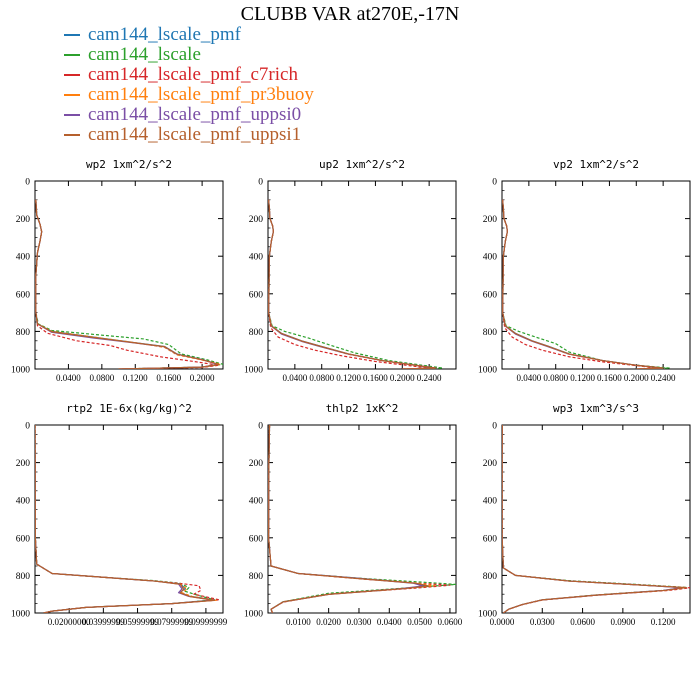 Image resolution: width=700 pixels, height=700 pixels. What do you see at coordinates (542, 622) in the screenshot?
I see `x-tick-label: 0.0300` at bounding box center [542, 622].